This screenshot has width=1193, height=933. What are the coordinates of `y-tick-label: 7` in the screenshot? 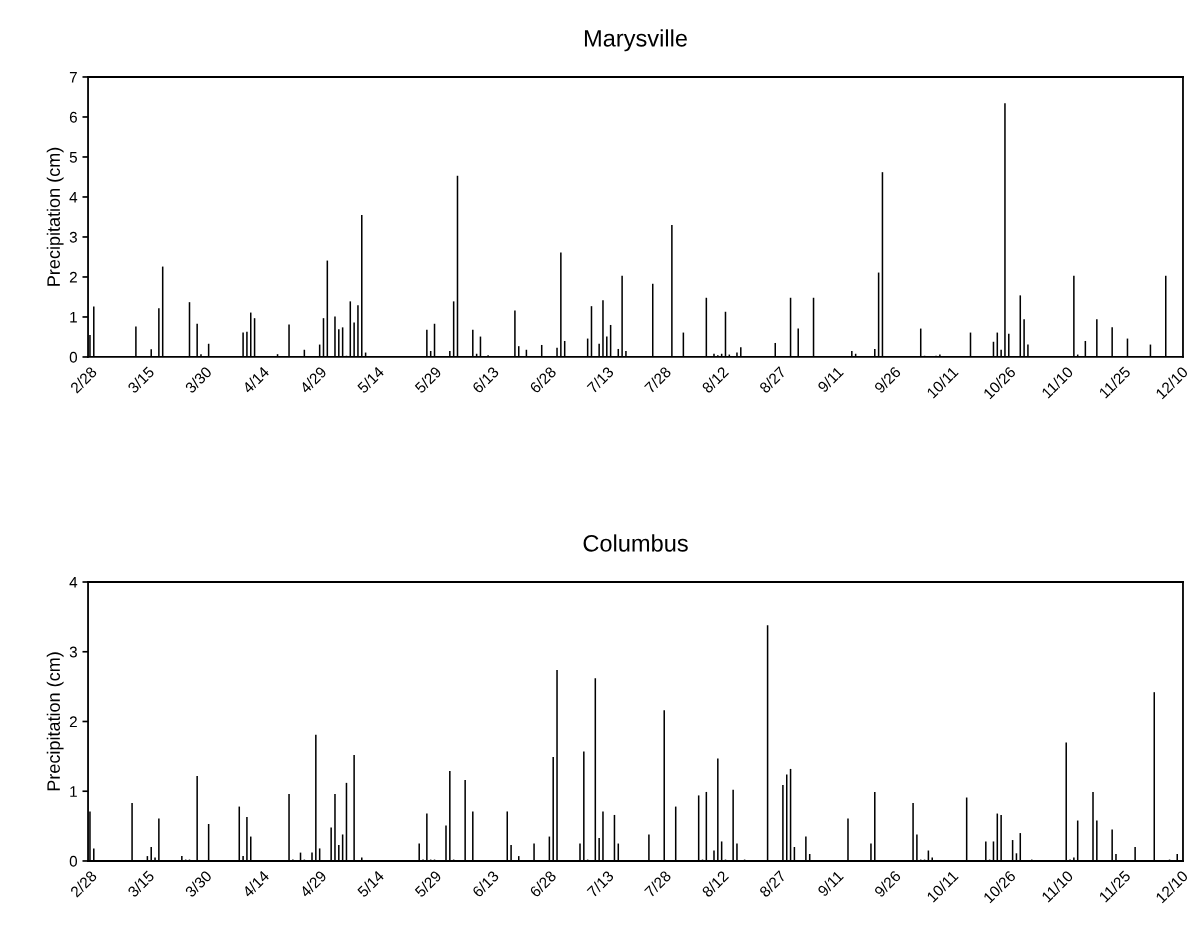 It's located at (73, 77).